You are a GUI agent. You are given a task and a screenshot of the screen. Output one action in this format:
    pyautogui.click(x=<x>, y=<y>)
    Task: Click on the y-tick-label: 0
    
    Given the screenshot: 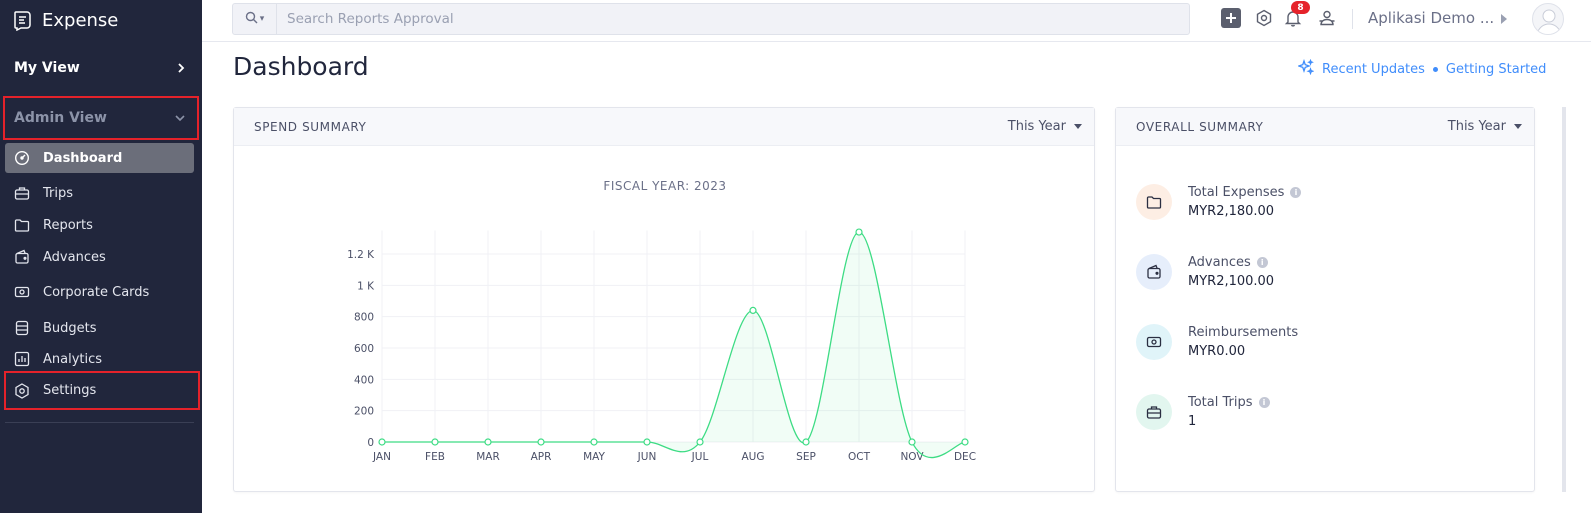 What is the action you would take?
    pyautogui.click(x=370, y=443)
    